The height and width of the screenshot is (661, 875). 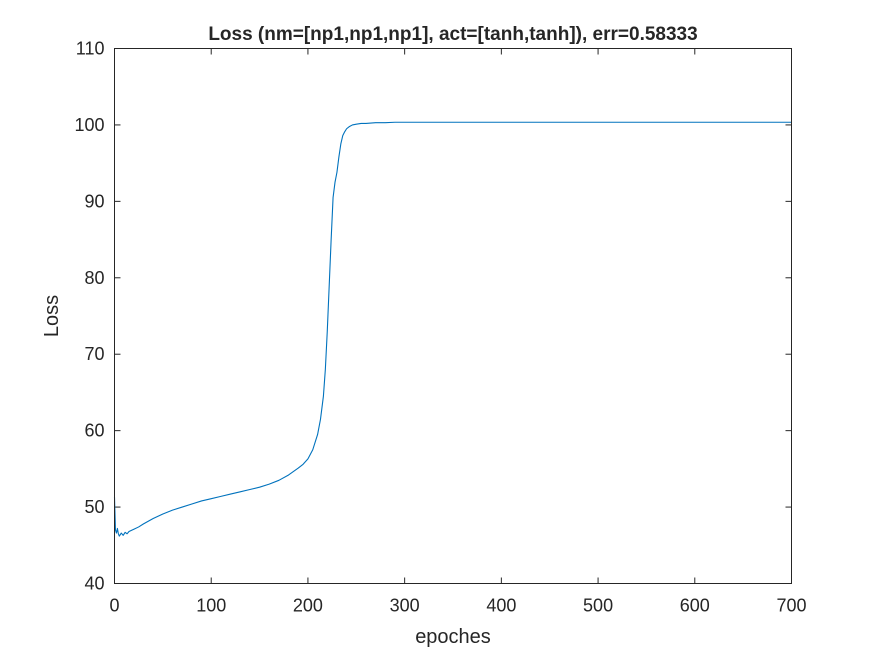 I want to click on x-tick-label: 200, so click(x=308, y=606).